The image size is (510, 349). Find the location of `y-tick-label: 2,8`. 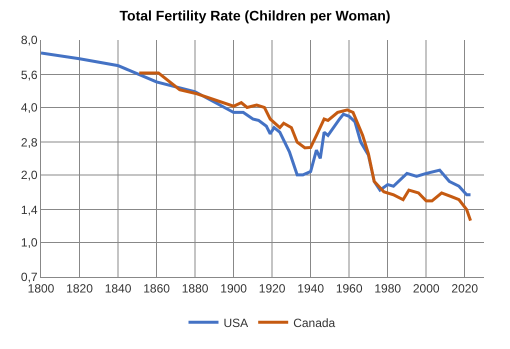

y-tick-label: 2,8 is located at coordinates (29, 142).